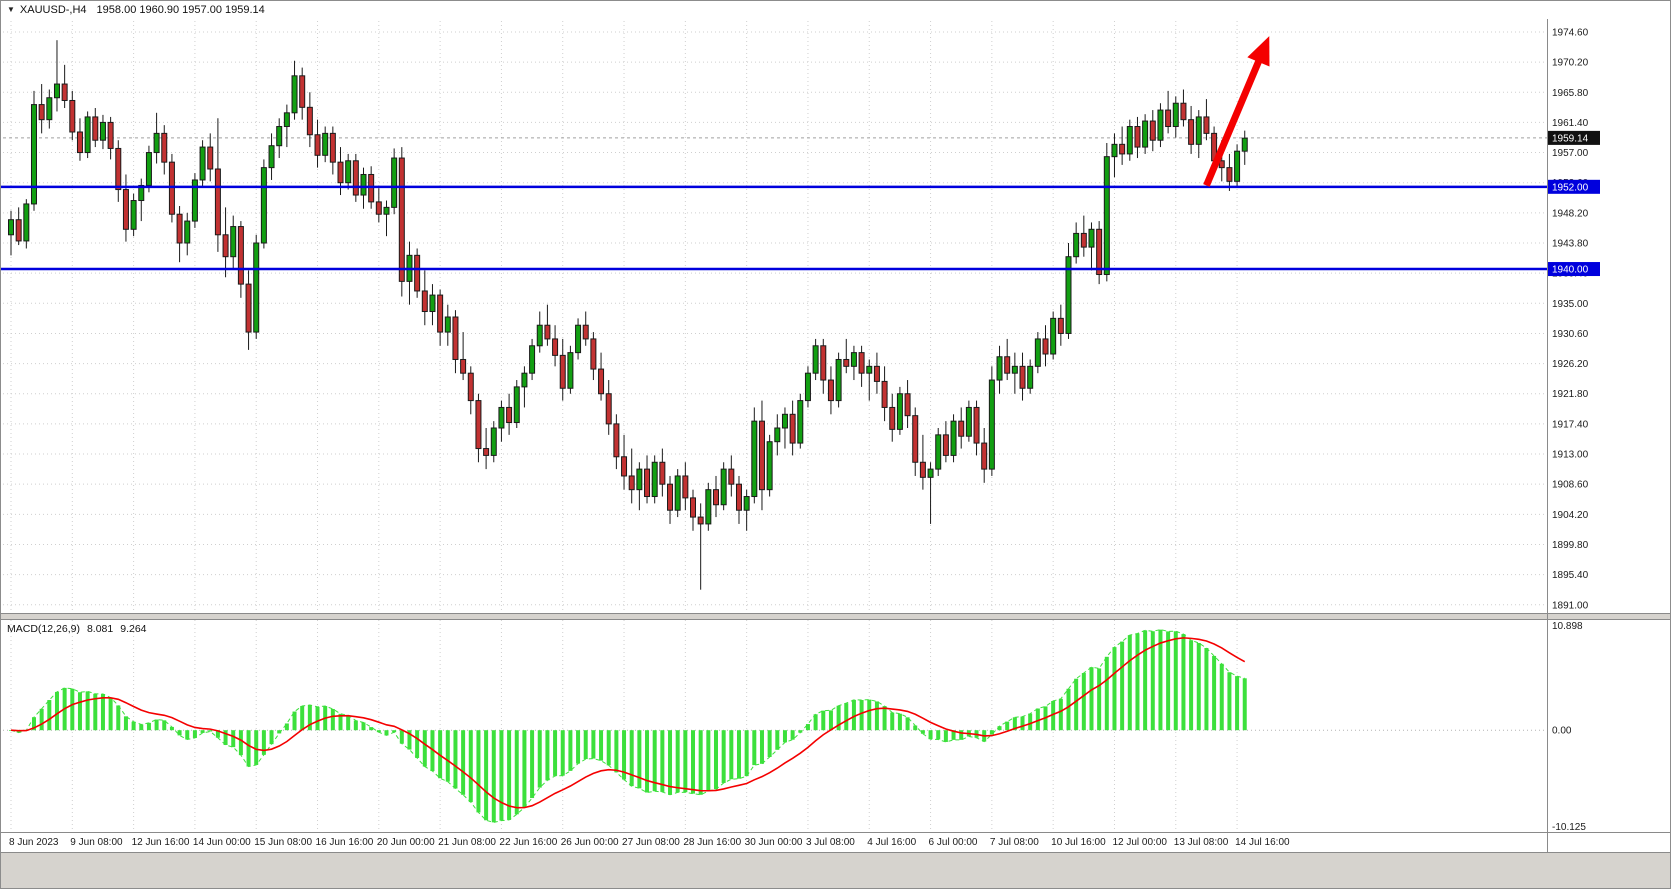 This screenshot has height=889, width=1671. What do you see at coordinates (800, 269) in the screenshot?
I see `horizontal-line-1940.00: 1940.00` at bounding box center [800, 269].